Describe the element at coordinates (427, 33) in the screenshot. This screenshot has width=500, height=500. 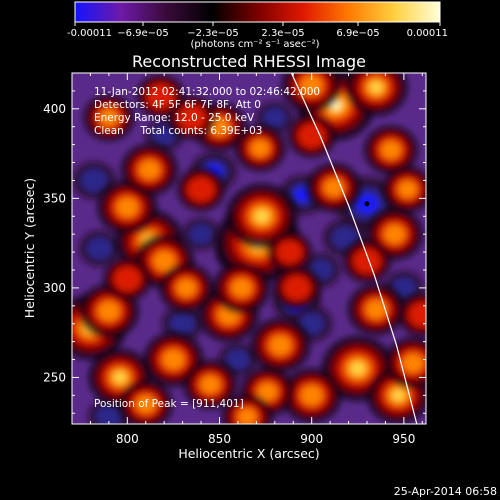
I see `colorbar-tick-label: 0.00011` at that location.